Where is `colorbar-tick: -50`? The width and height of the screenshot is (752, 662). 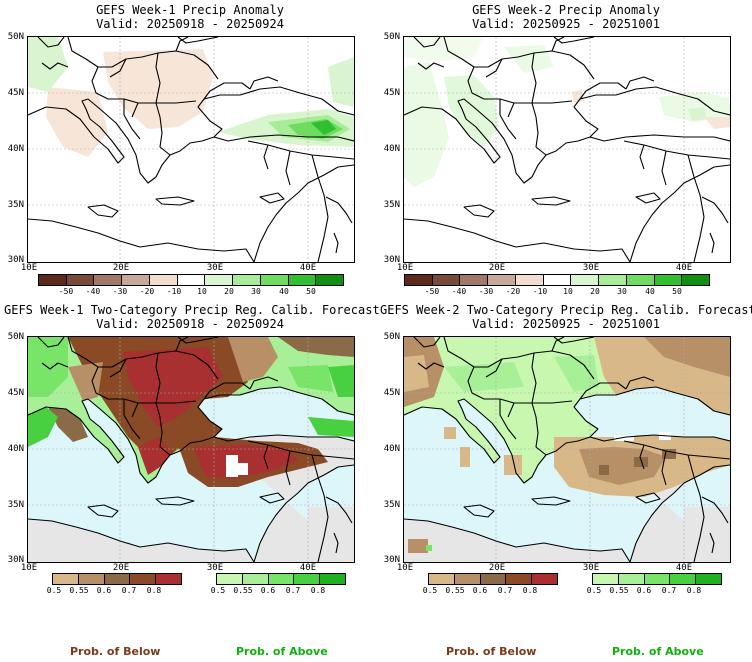
colorbar-tick: -50 is located at coordinates (432, 291).